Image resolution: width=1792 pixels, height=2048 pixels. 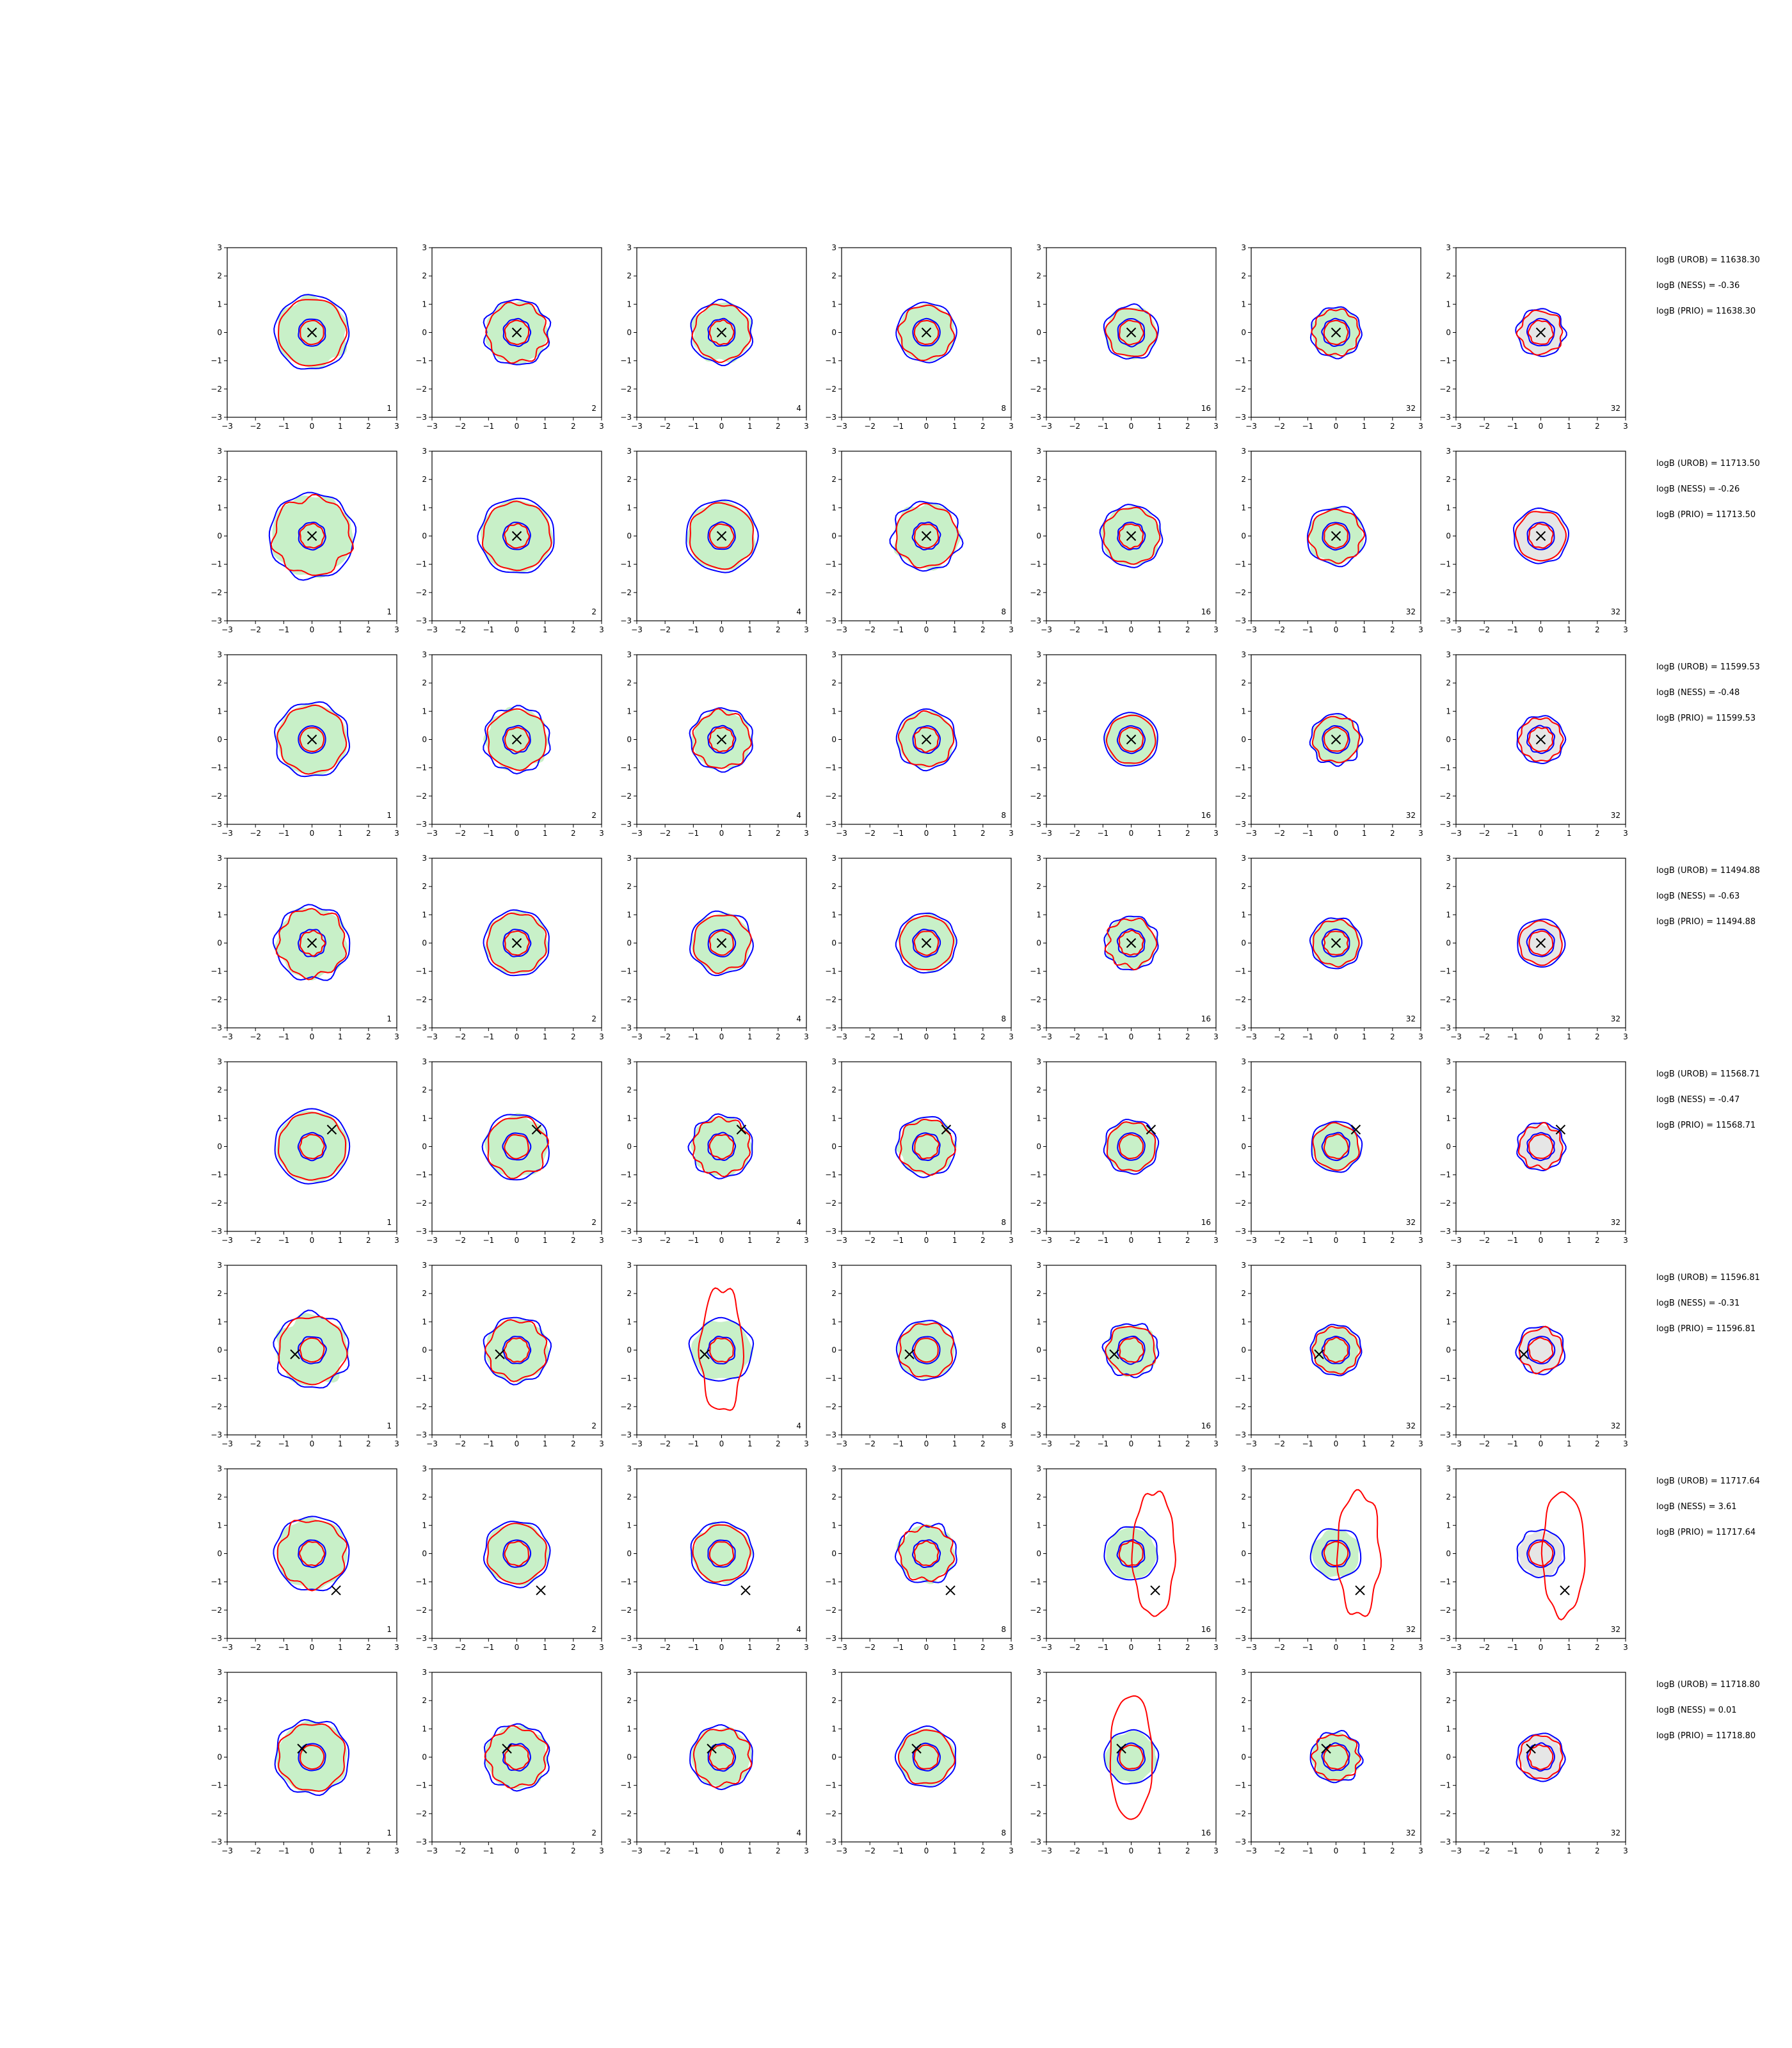 I want to click on logB-prio-label: logB (PRIO) = 11599.53, so click(x=1706, y=718).